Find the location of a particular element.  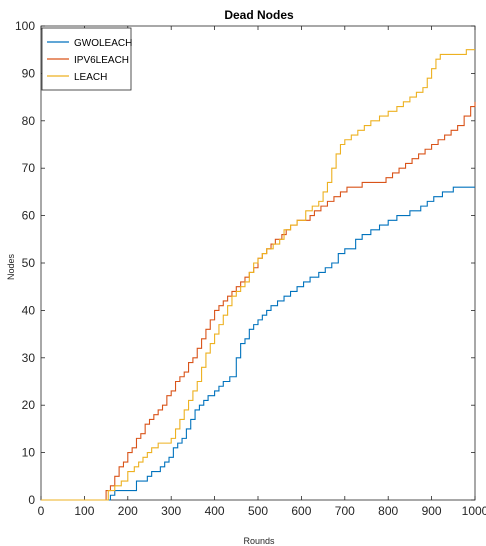

x-tick-label: 900 is located at coordinates (432, 511).